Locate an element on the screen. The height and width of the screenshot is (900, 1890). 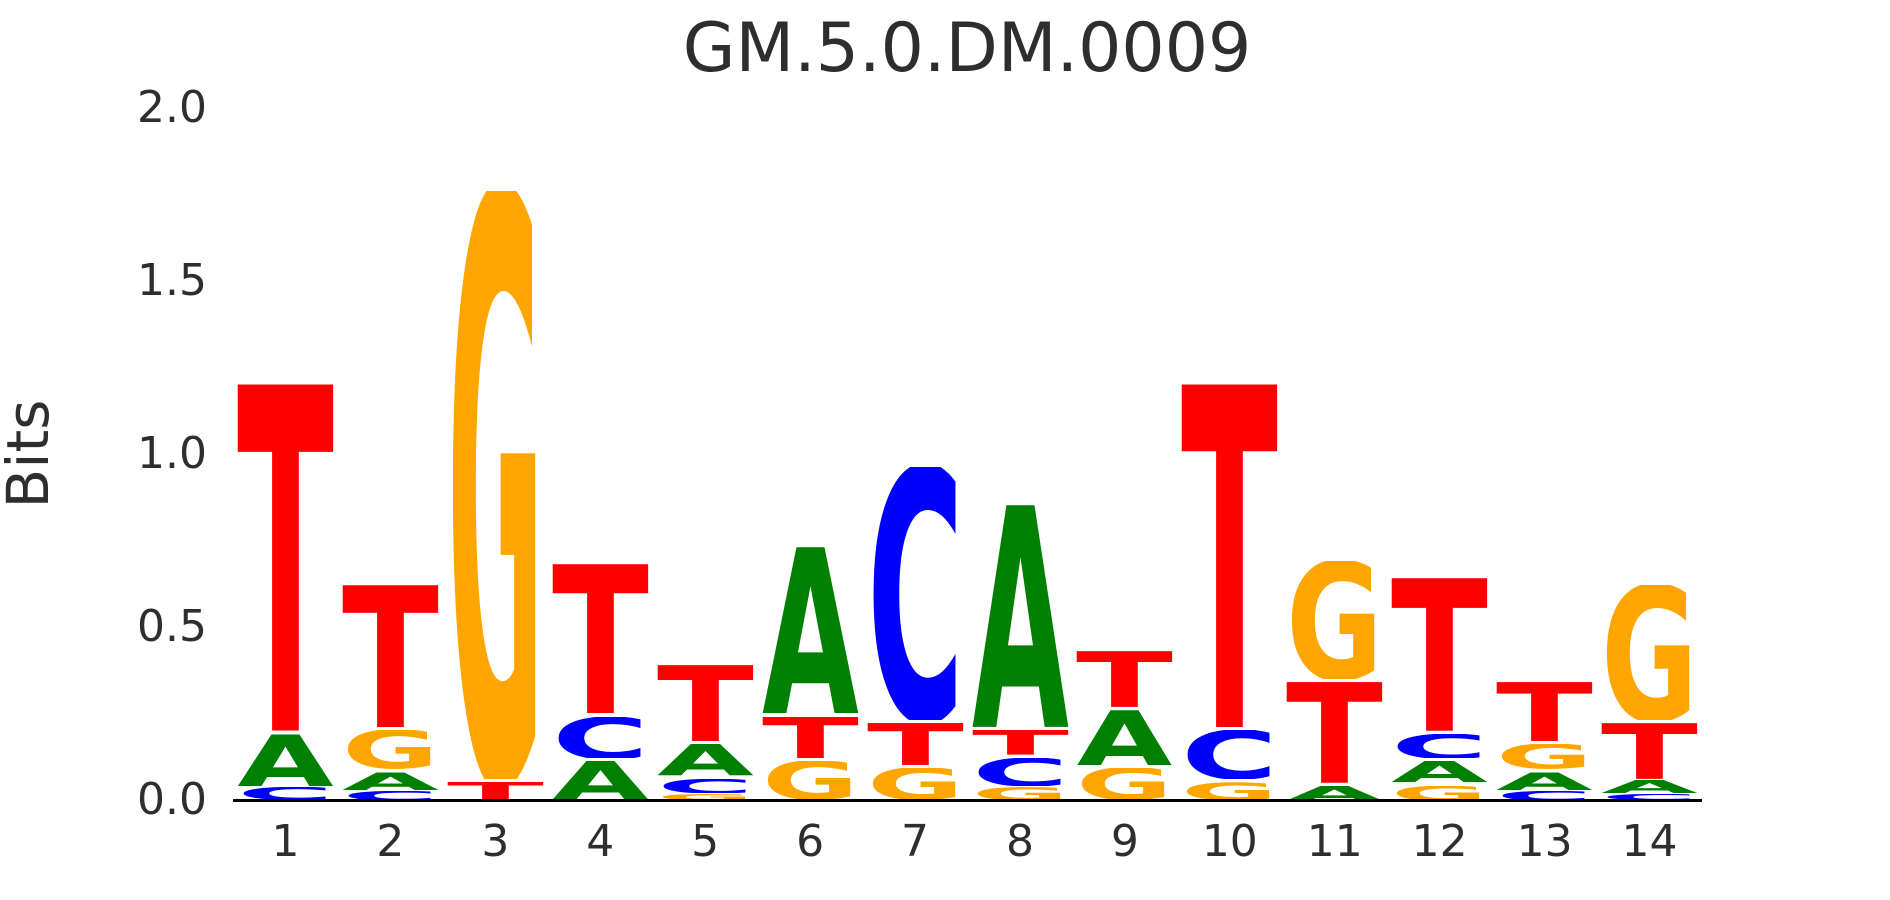
x-tick-label: 5 is located at coordinates (705, 841).